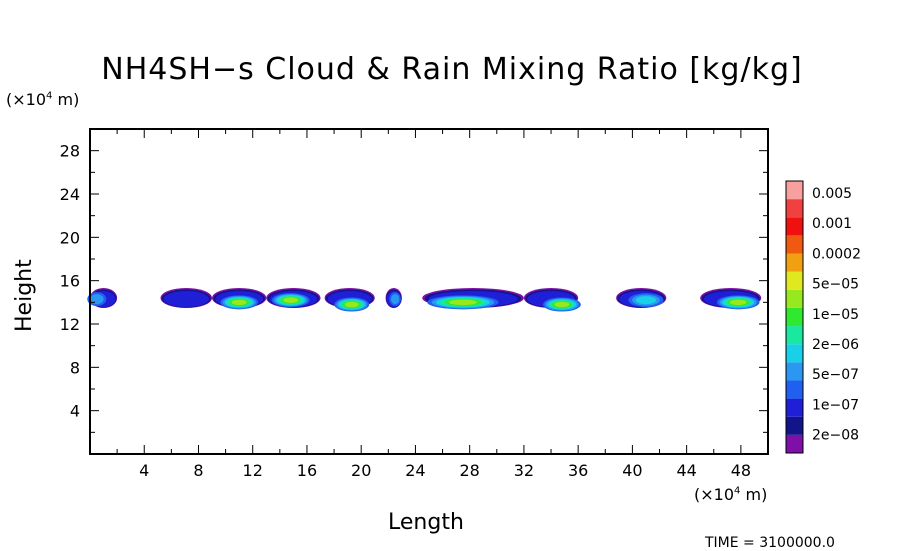 This screenshot has width=904, height=551. I want to click on y-tick-label: 12, so click(70, 324).